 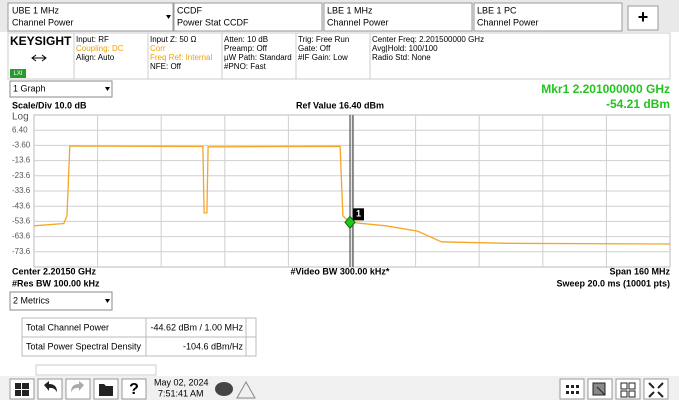 I want to click on y-tick-label: -53.6, so click(x=21, y=221).